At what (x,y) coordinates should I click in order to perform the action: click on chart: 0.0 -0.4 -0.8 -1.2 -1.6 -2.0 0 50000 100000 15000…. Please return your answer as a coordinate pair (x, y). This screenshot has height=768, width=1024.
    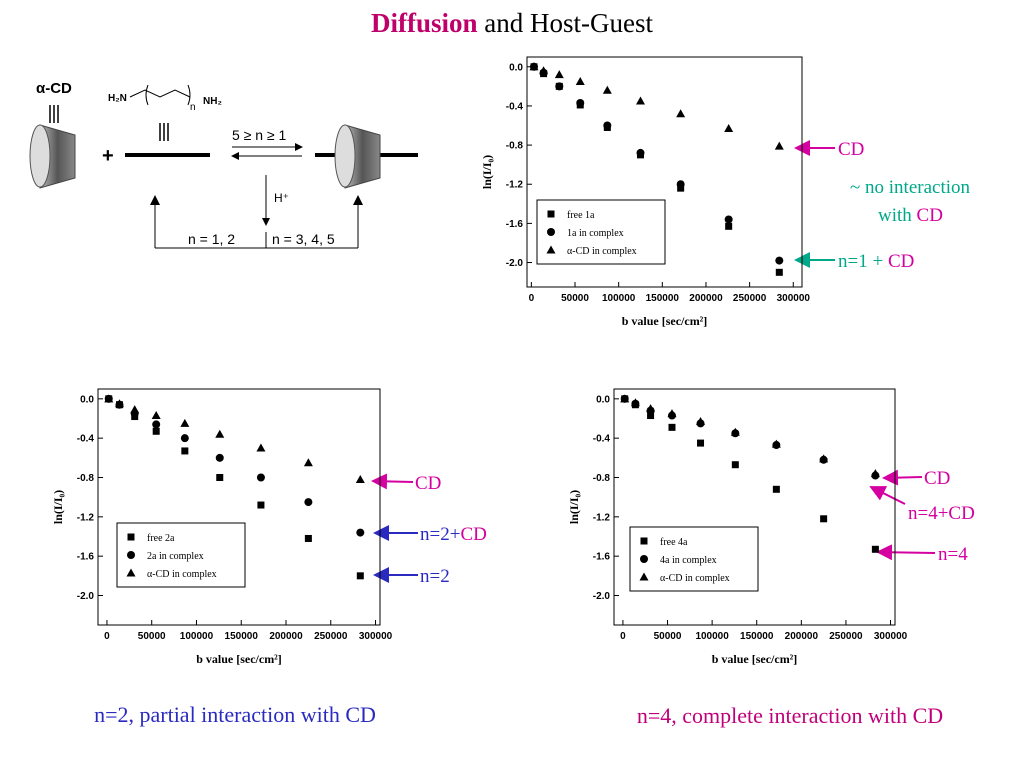
    Looking at the image, I should click on (222, 527).